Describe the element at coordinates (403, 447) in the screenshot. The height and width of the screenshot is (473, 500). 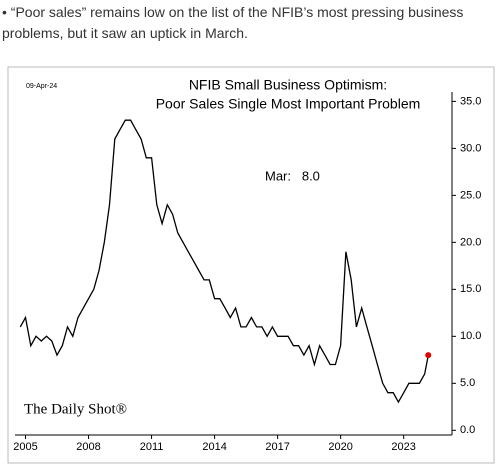
I see `x-tick-label: 2023` at that location.